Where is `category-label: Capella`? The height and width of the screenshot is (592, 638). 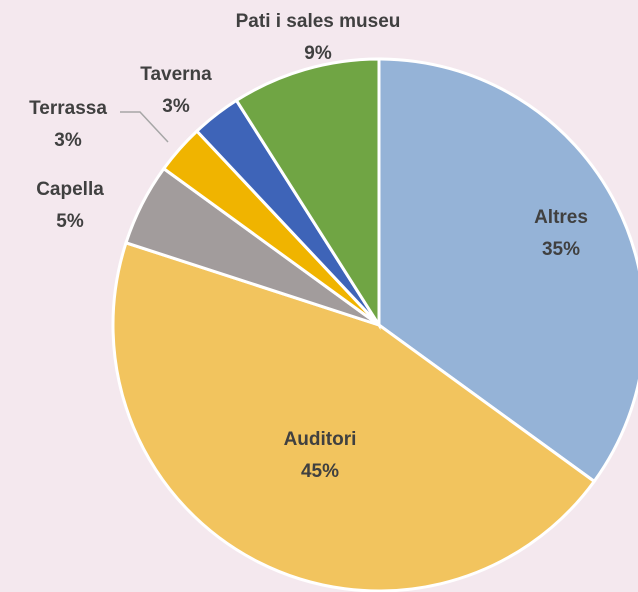
category-label: Capella is located at coordinates (70, 189).